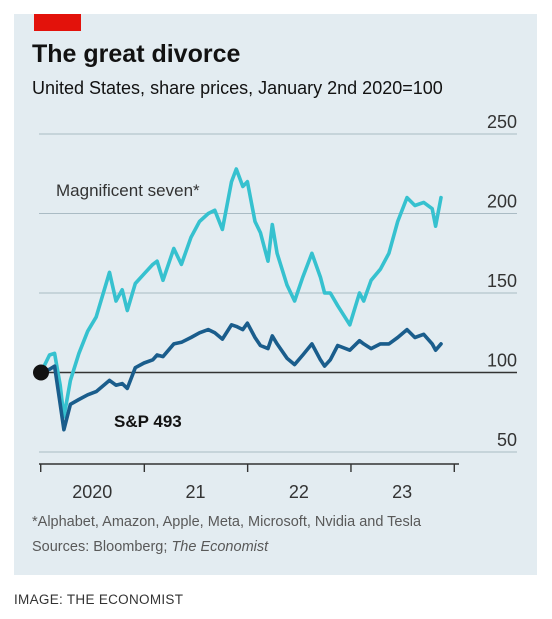  What do you see at coordinates (502, 202) in the screenshot?
I see `y-tick-label: 200` at bounding box center [502, 202].